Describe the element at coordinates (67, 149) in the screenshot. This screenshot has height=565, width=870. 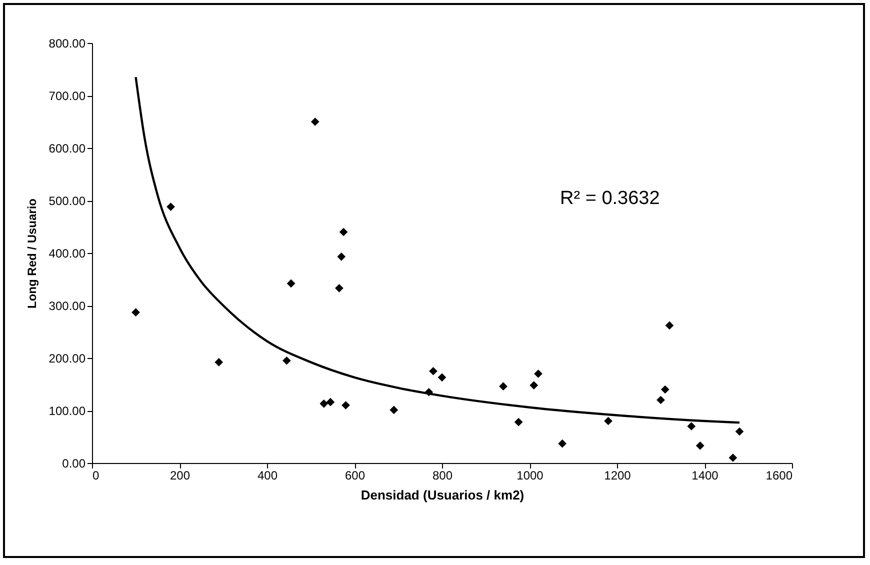
I see `y-tick-label: 600.00` at that location.